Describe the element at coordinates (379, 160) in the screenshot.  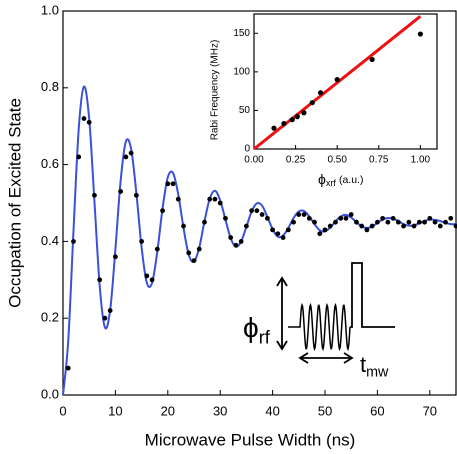
I see `x-tick-label: 0.75` at that location.